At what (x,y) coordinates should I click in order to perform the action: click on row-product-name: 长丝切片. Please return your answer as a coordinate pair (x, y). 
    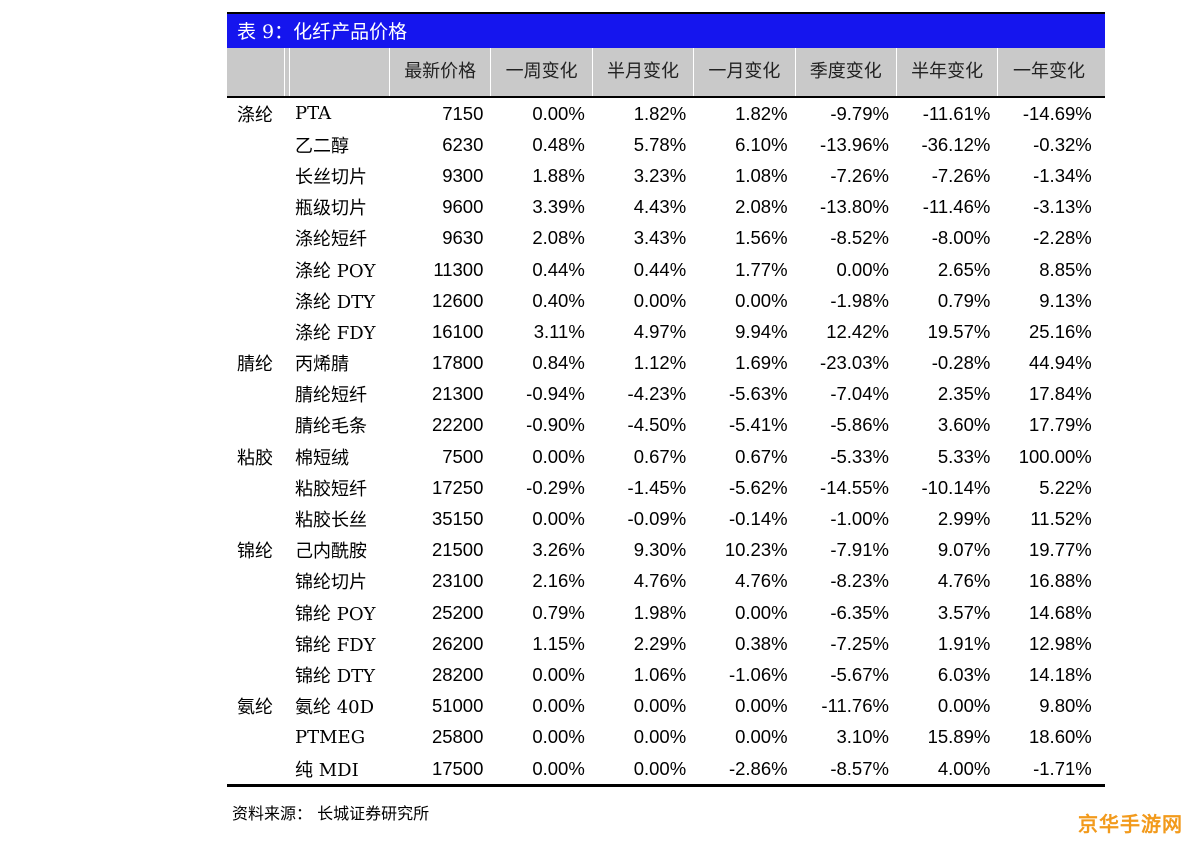
    Looking at the image, I should click on (331, 177).